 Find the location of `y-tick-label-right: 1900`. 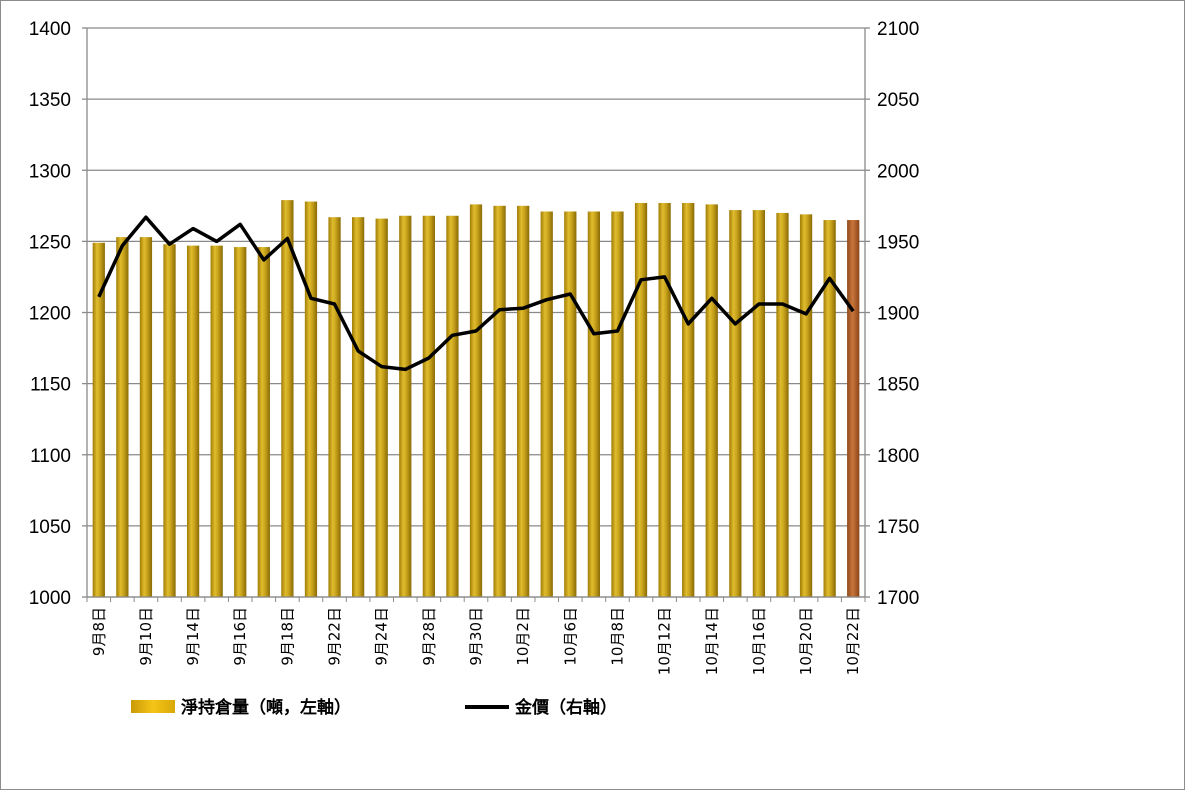

y-tick-label-right: 1900 is located at coordinates (898, 314).